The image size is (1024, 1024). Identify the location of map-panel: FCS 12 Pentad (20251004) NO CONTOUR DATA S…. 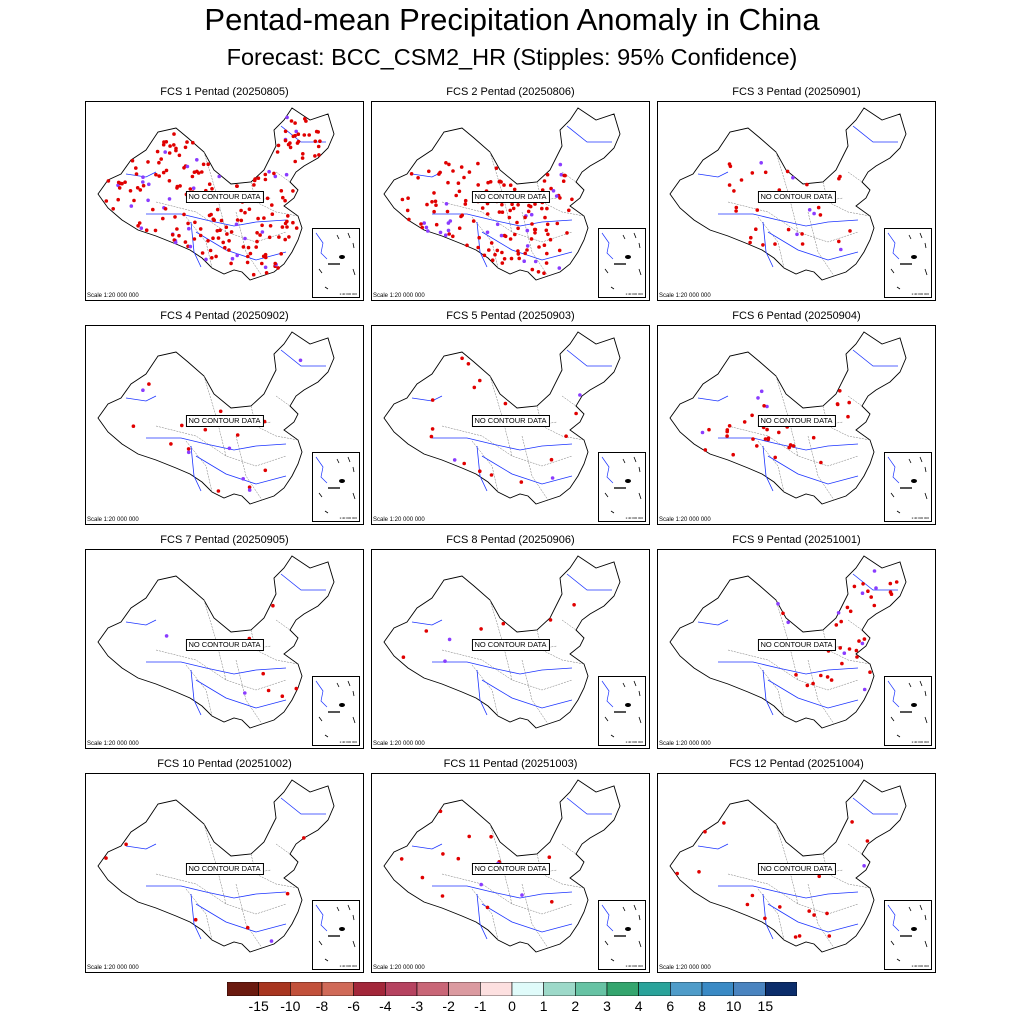
(796, 865).